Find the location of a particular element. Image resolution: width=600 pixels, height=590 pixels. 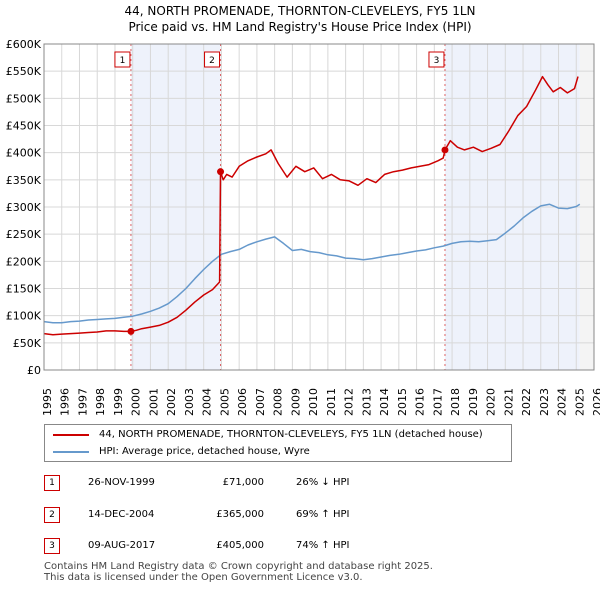

x-tick-label: 2001 is located at coordinates (153, 402).